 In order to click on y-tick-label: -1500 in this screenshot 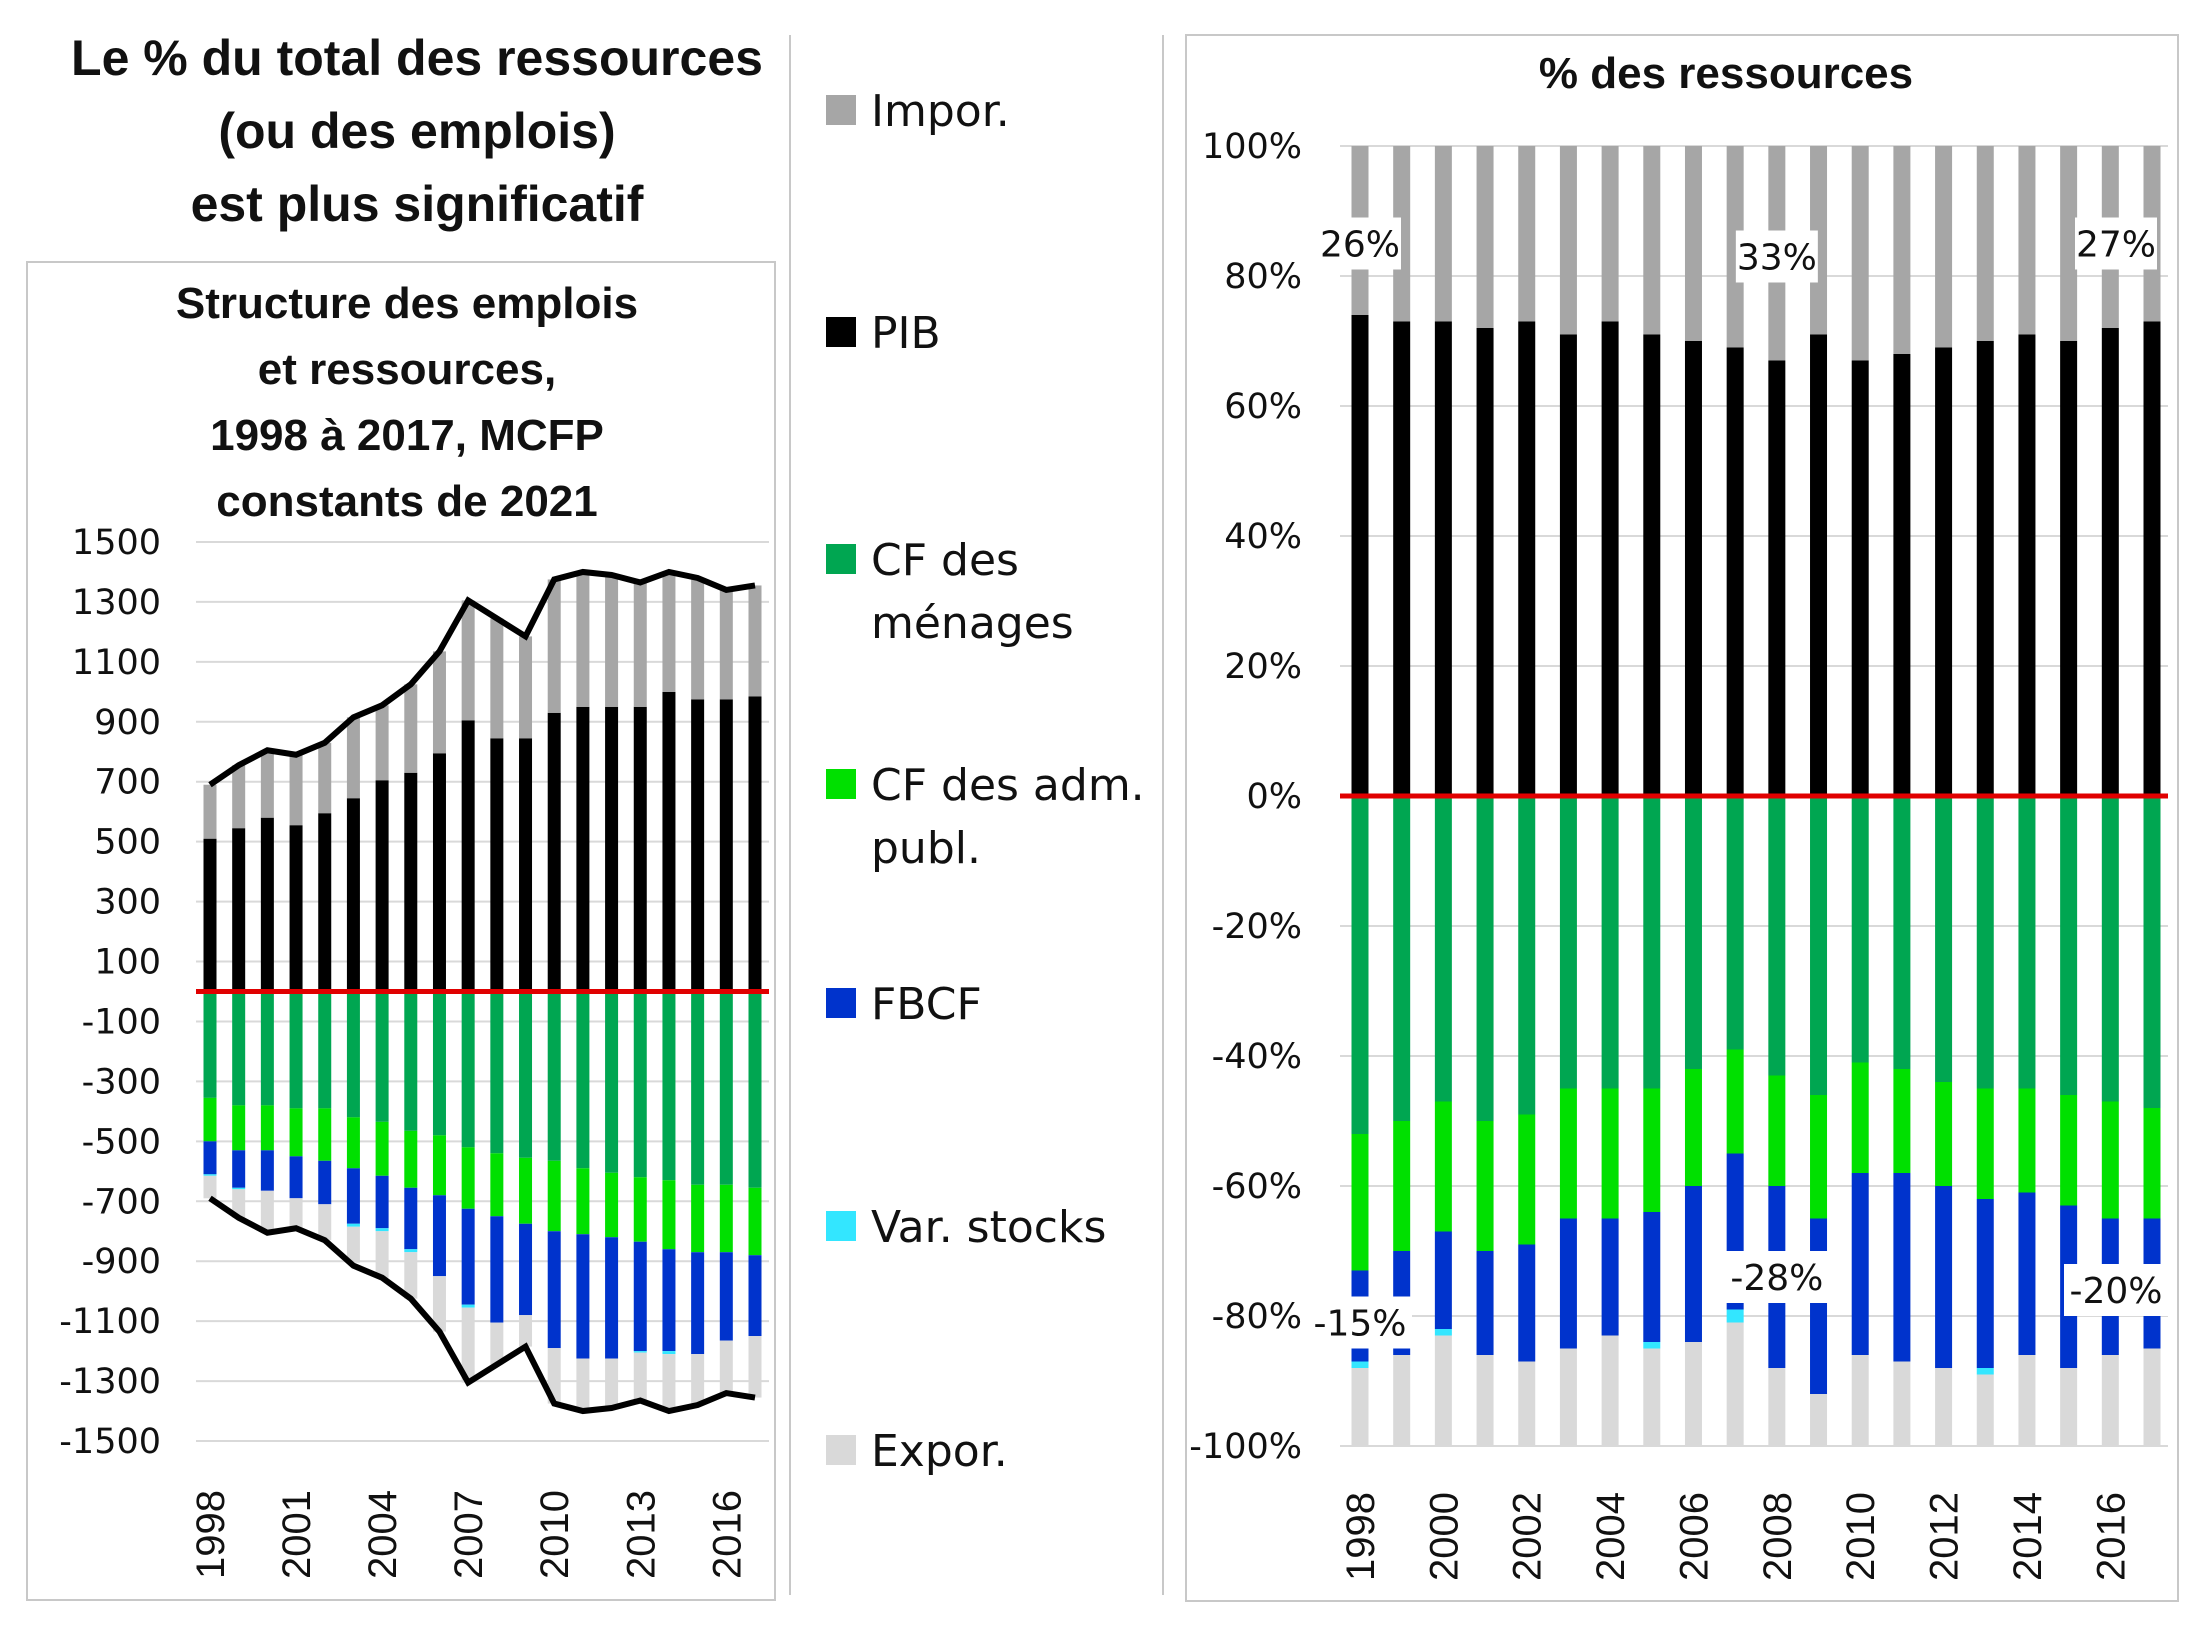, I will do `click(110, 1442)`.